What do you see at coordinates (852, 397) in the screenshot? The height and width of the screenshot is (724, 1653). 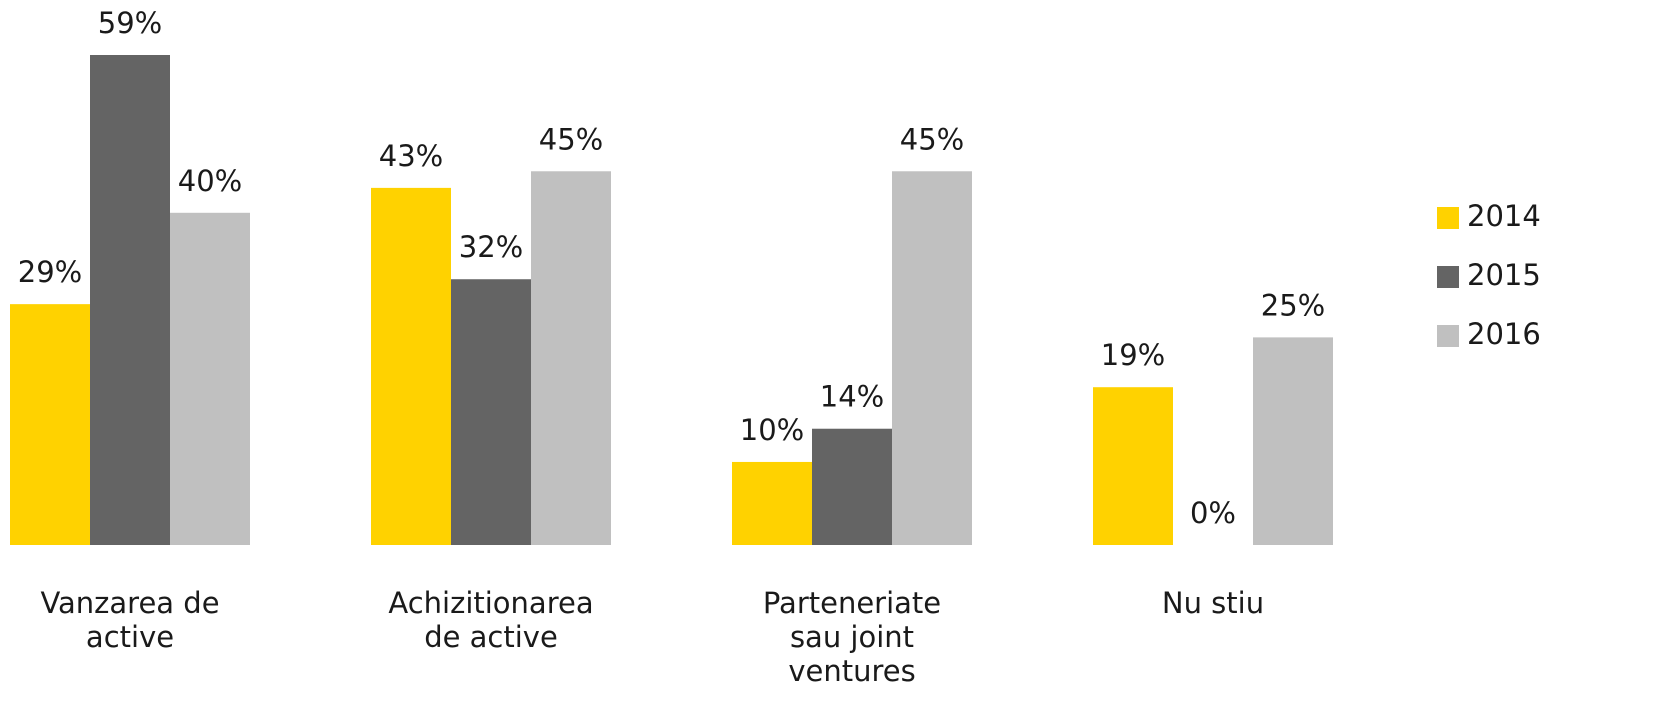 I see `data-label: 14%` at bounding box center [852, 397].